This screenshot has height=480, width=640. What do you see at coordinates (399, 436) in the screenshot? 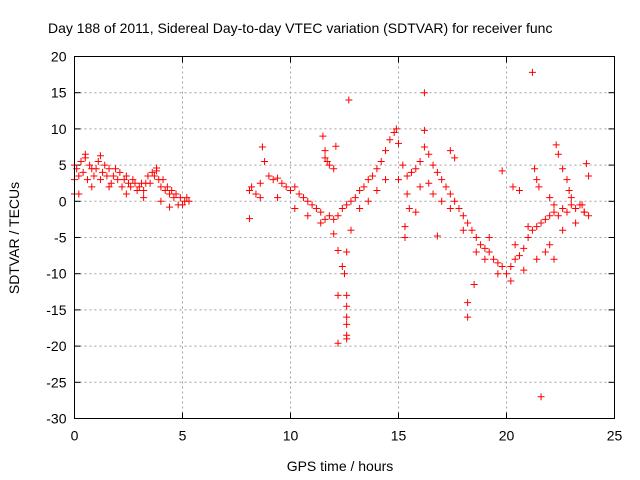
I see `x-tick-label: 15` at bounding box center [399, 436].